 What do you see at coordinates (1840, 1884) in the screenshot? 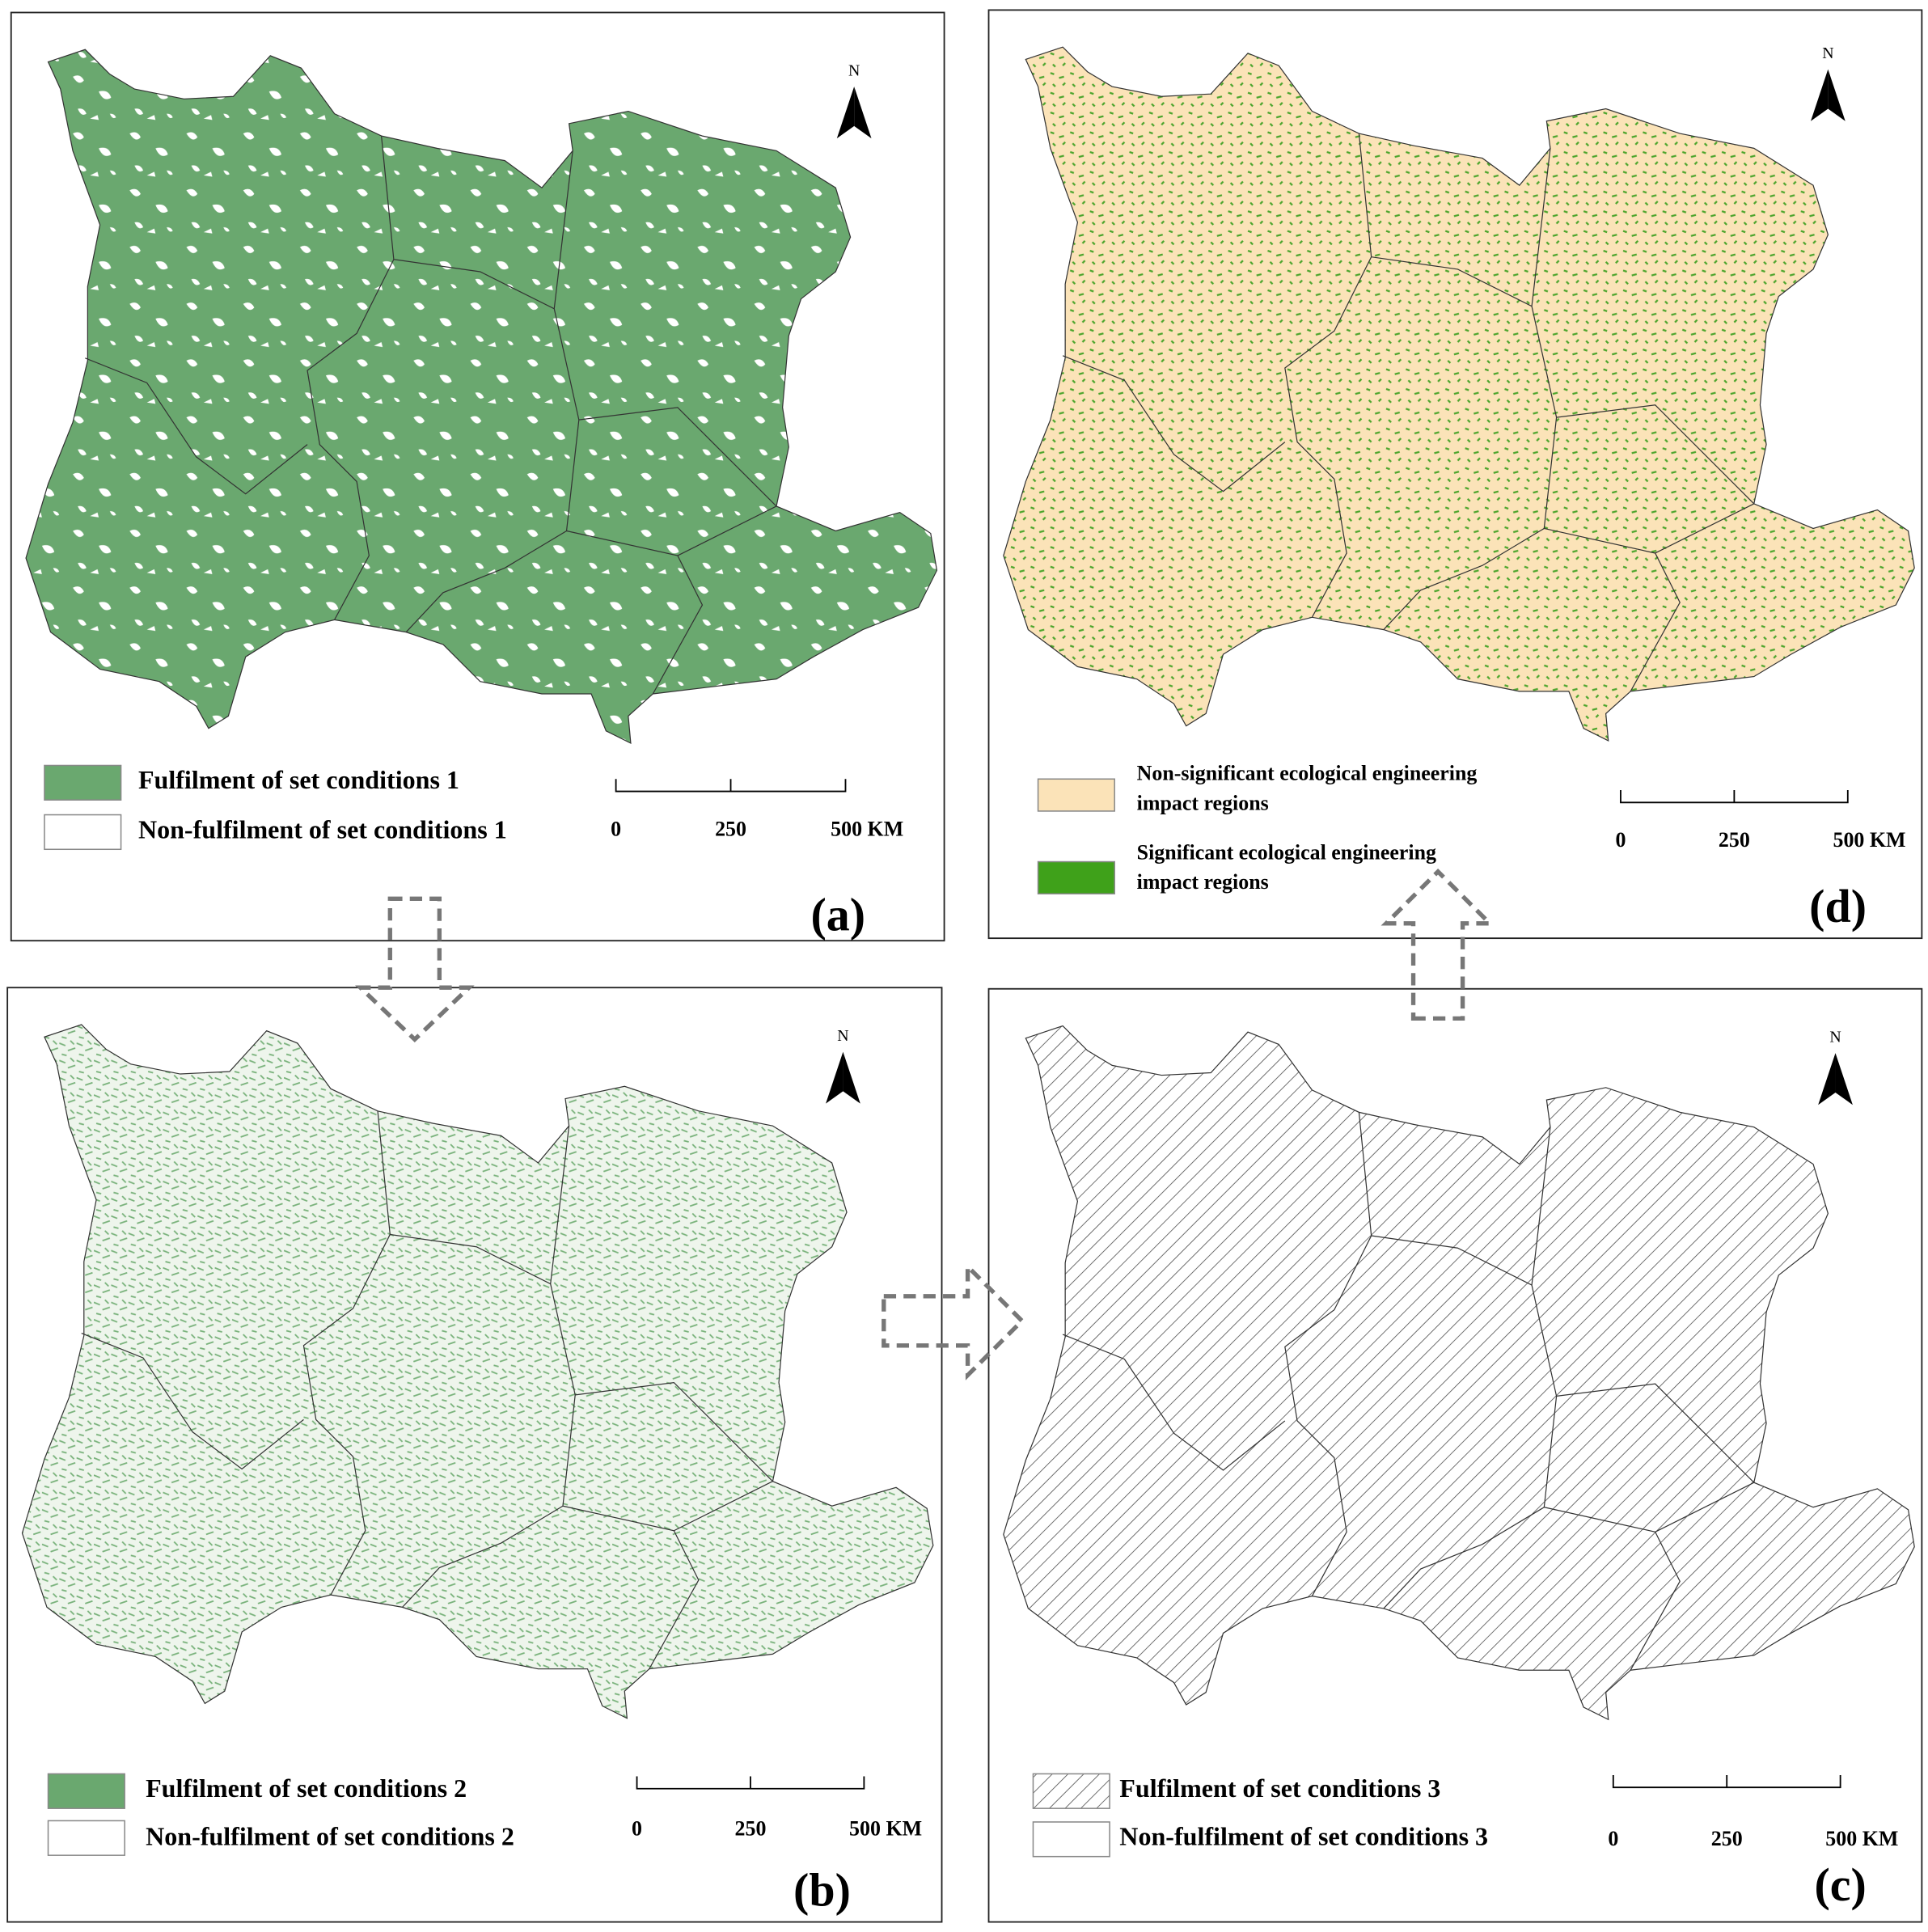
I see `panel-label: (c)` at bounding box center [1840, 1884].